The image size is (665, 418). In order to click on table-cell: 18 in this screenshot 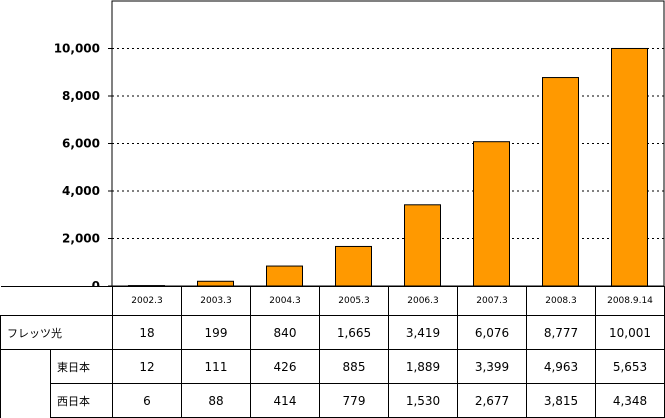, I will do `click(147, 332)`.